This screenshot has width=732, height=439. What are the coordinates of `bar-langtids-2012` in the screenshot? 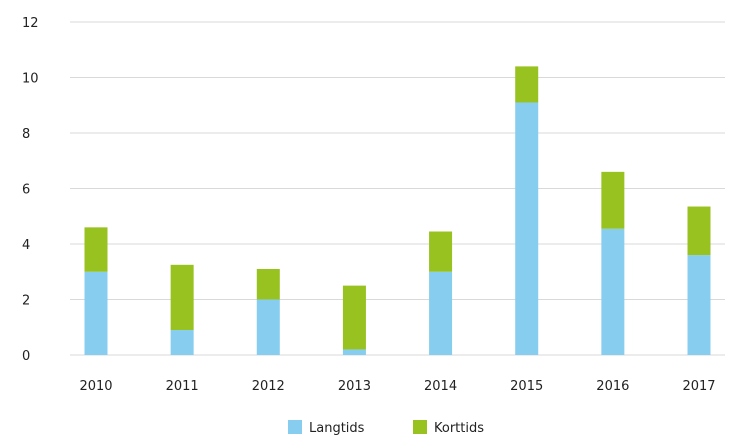 It's located at (268, 327).